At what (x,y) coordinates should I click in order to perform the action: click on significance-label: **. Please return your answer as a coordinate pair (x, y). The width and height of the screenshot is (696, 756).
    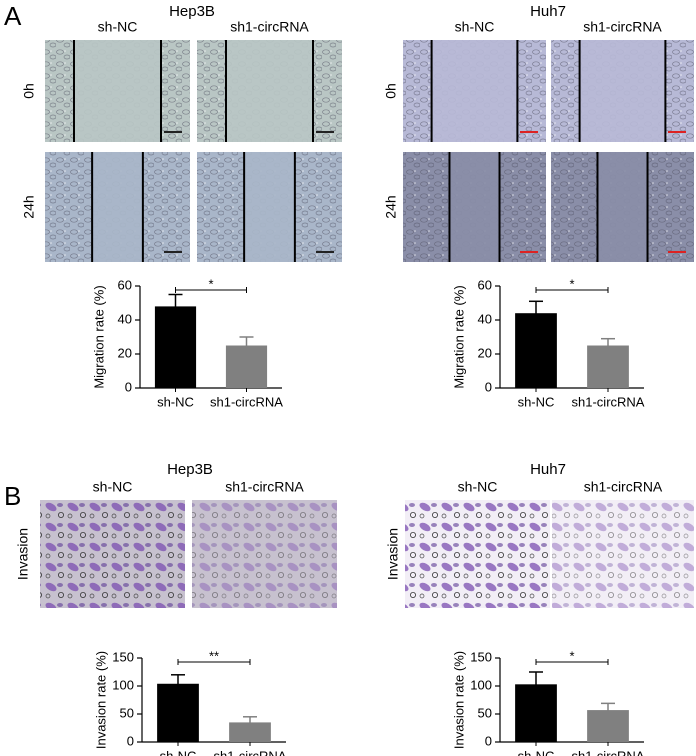
    Looking at the image, I should click on (214, 655).